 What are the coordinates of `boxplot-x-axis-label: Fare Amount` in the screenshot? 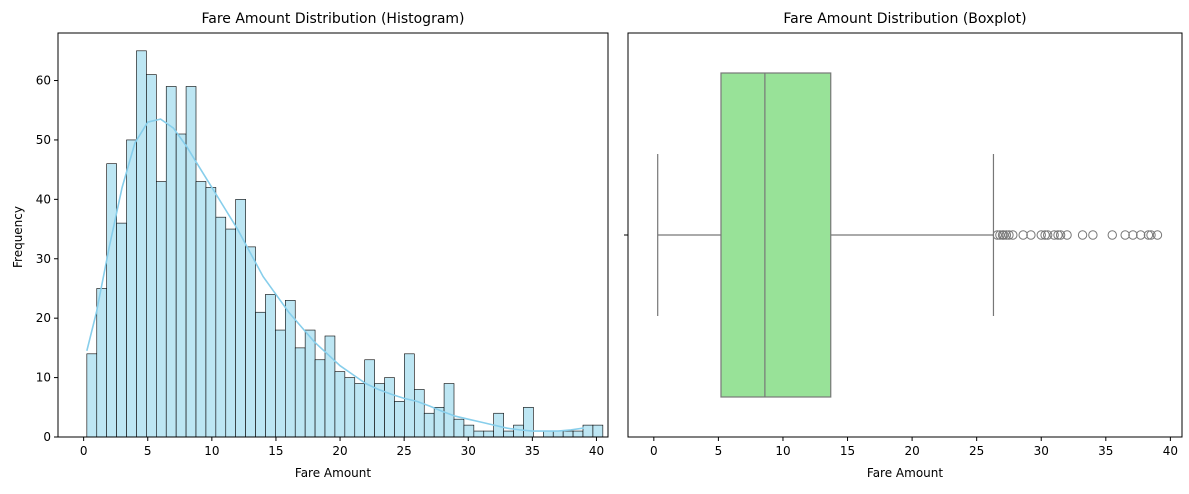 It's located at (905, 473).